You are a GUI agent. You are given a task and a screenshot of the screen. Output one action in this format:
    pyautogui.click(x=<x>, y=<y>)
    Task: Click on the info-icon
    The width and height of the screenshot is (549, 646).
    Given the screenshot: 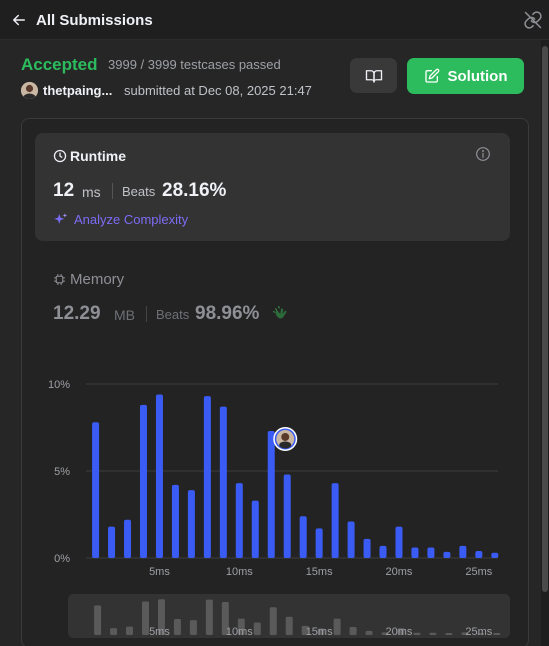 What is the action you would take?
    pyautogui.click(x=483, y=154)
    